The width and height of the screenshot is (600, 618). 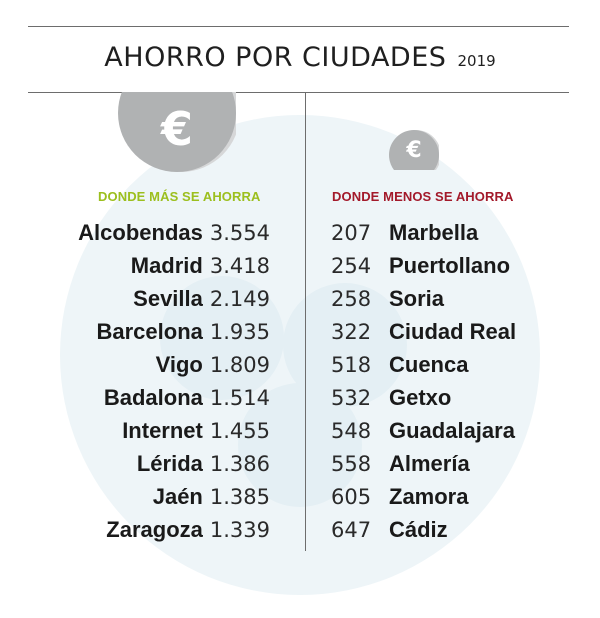 What do you see at coordinates (351, 530) in the screenshot?
I see `savings-value: 647` at bounding box center [351, 530].